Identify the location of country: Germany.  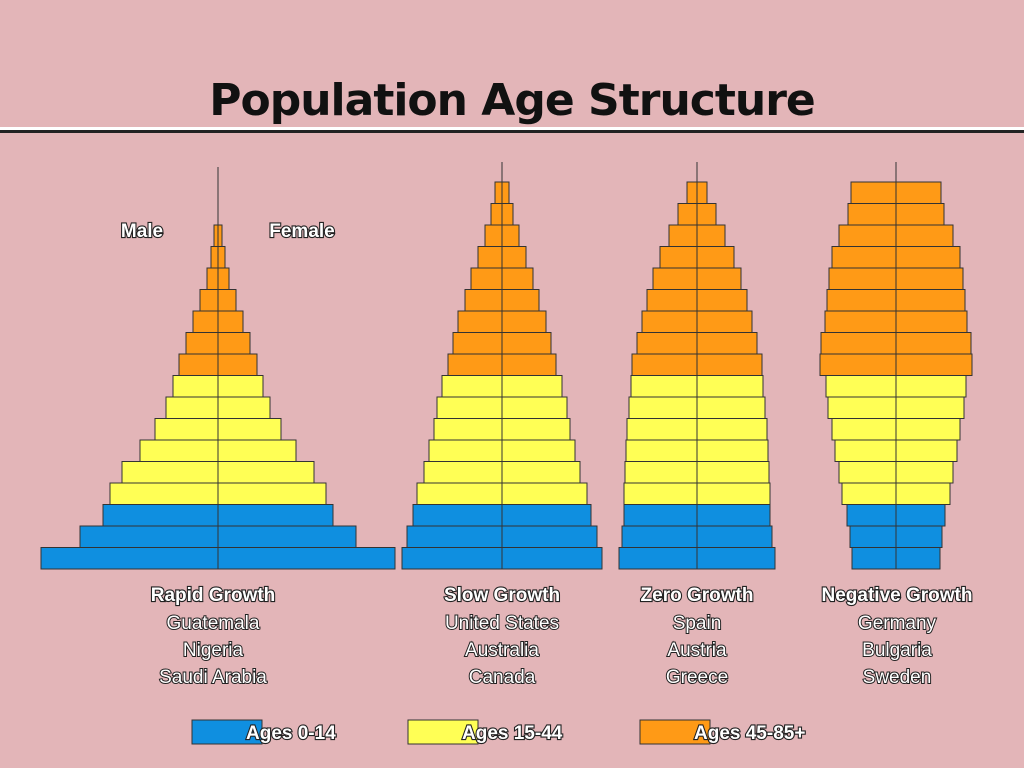
(897, 623).